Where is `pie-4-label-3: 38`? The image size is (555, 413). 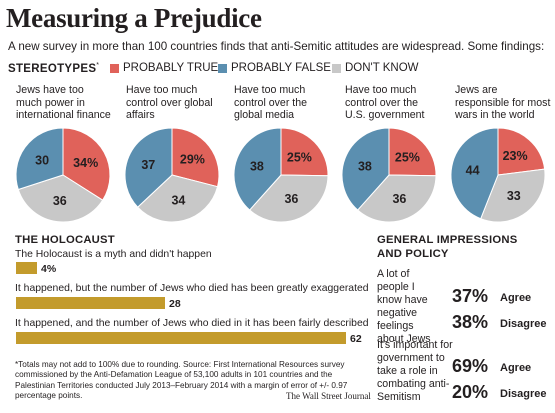 pie-4-label-3: 38 is located at coordinates (365, 166).